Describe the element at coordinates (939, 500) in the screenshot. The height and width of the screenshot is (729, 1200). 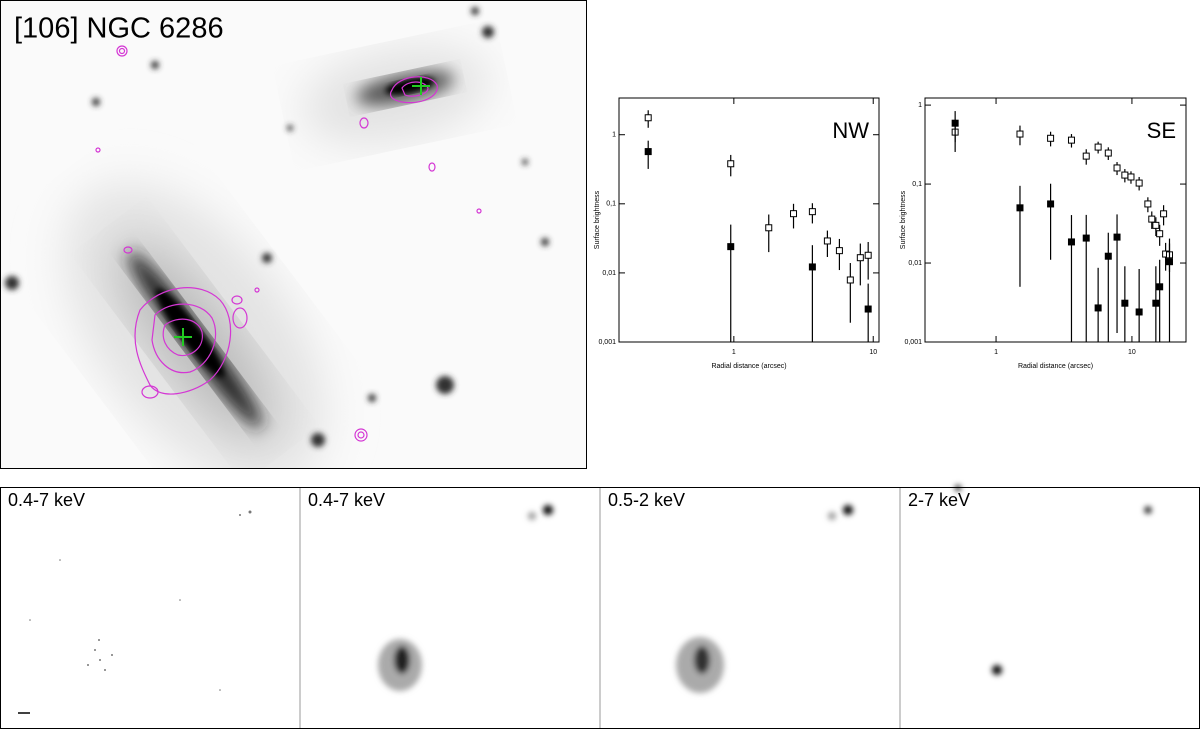
I see `panel-label: 2-7 keV` at that location.